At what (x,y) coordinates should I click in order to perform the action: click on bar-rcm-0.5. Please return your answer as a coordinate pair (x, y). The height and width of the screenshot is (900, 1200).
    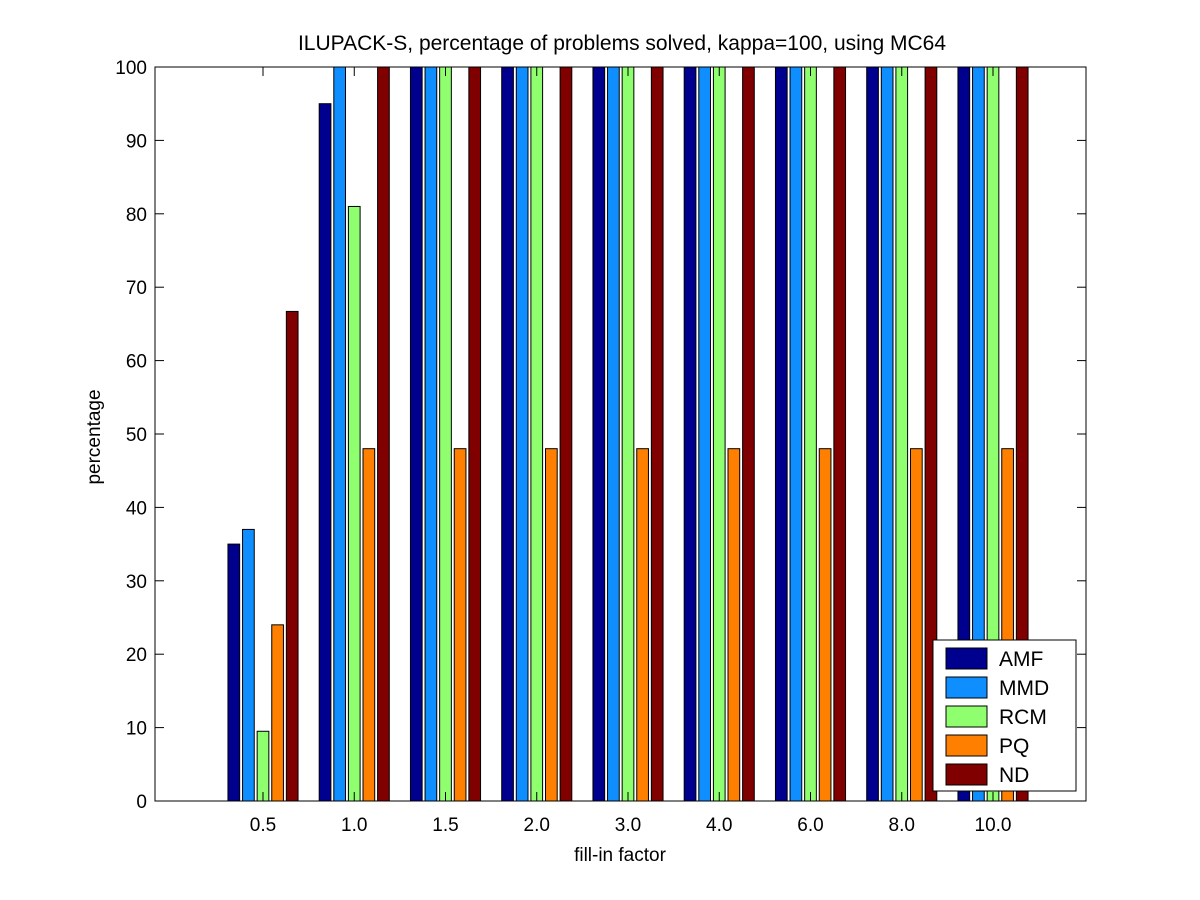
    Looking at the image, I should click on (263, 766).